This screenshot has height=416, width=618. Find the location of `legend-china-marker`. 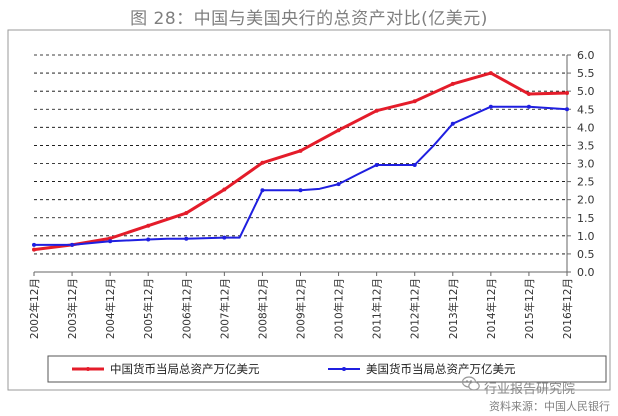

legend-china-marker is located at coordinates (88, 369).